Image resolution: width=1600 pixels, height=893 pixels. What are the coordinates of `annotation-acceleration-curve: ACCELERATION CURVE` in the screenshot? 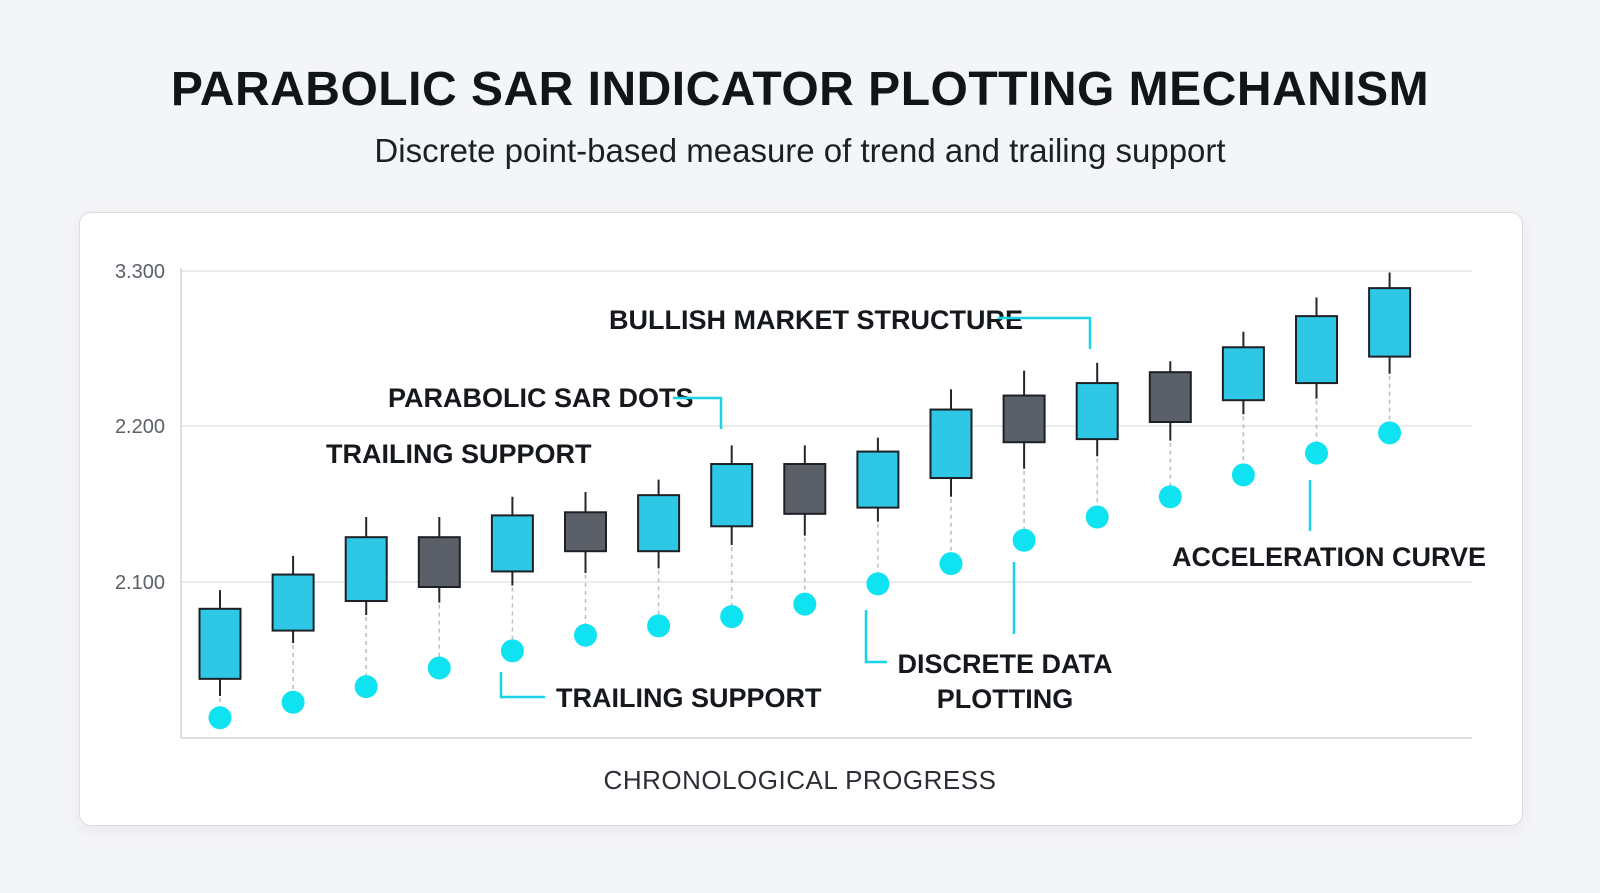 It's located at (1329, 557).